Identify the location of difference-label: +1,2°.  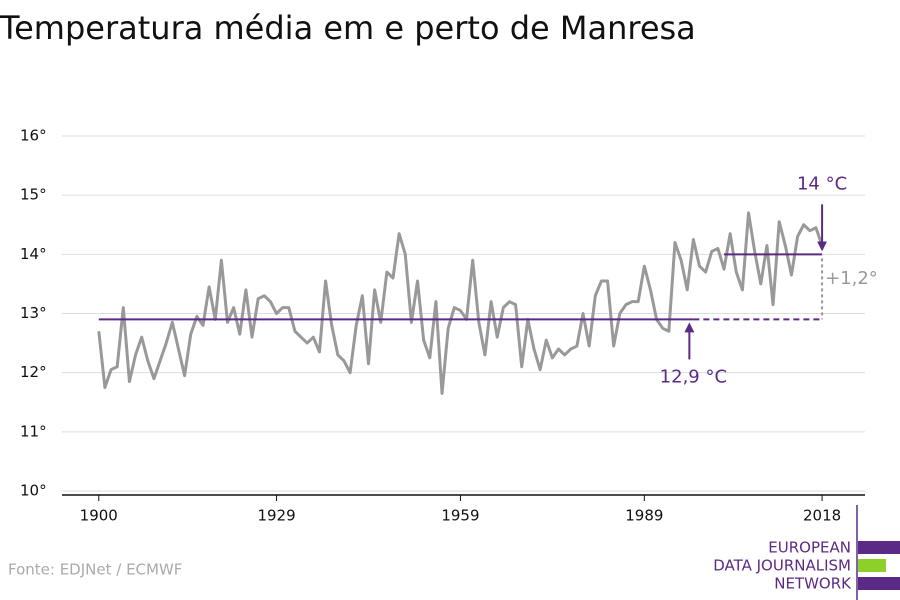
(851, 278).